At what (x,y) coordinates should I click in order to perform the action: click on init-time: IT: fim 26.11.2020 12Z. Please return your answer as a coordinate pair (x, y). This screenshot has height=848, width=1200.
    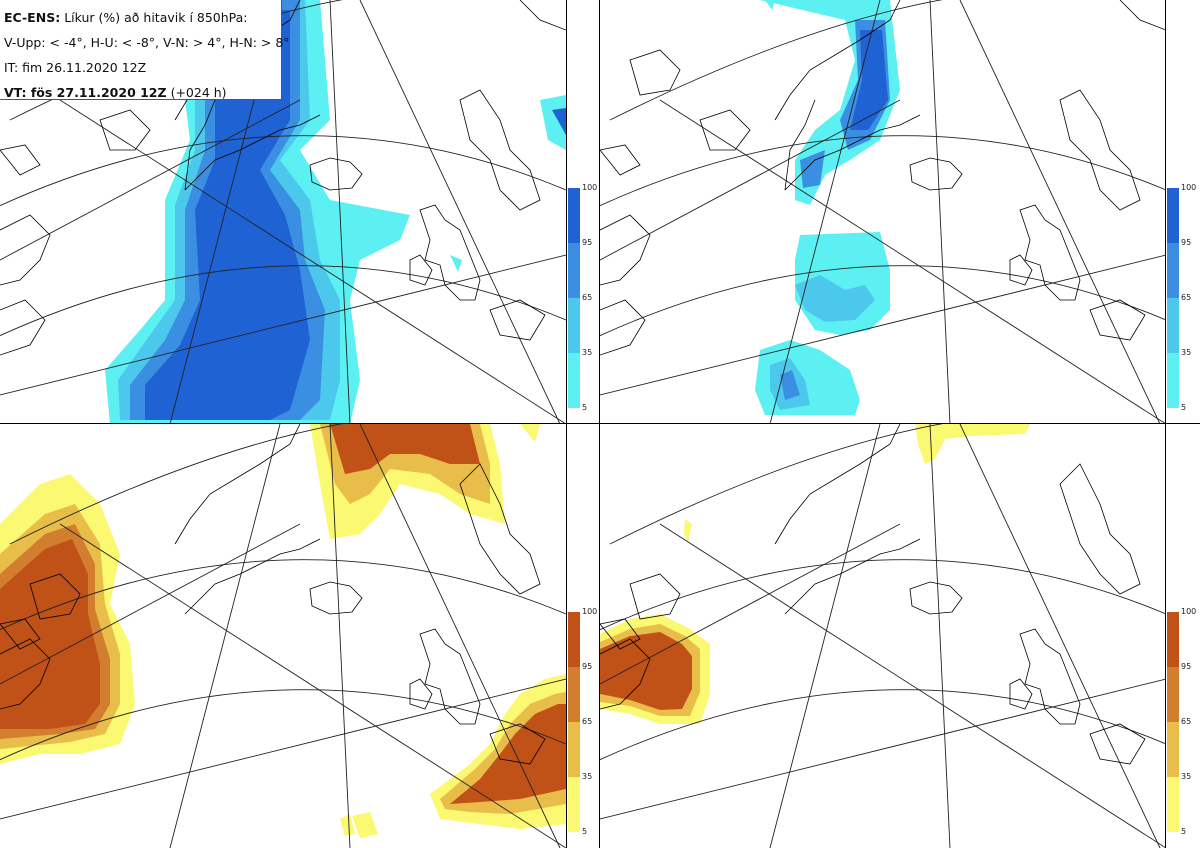
    Looking at the image, I should click on (75, 67).